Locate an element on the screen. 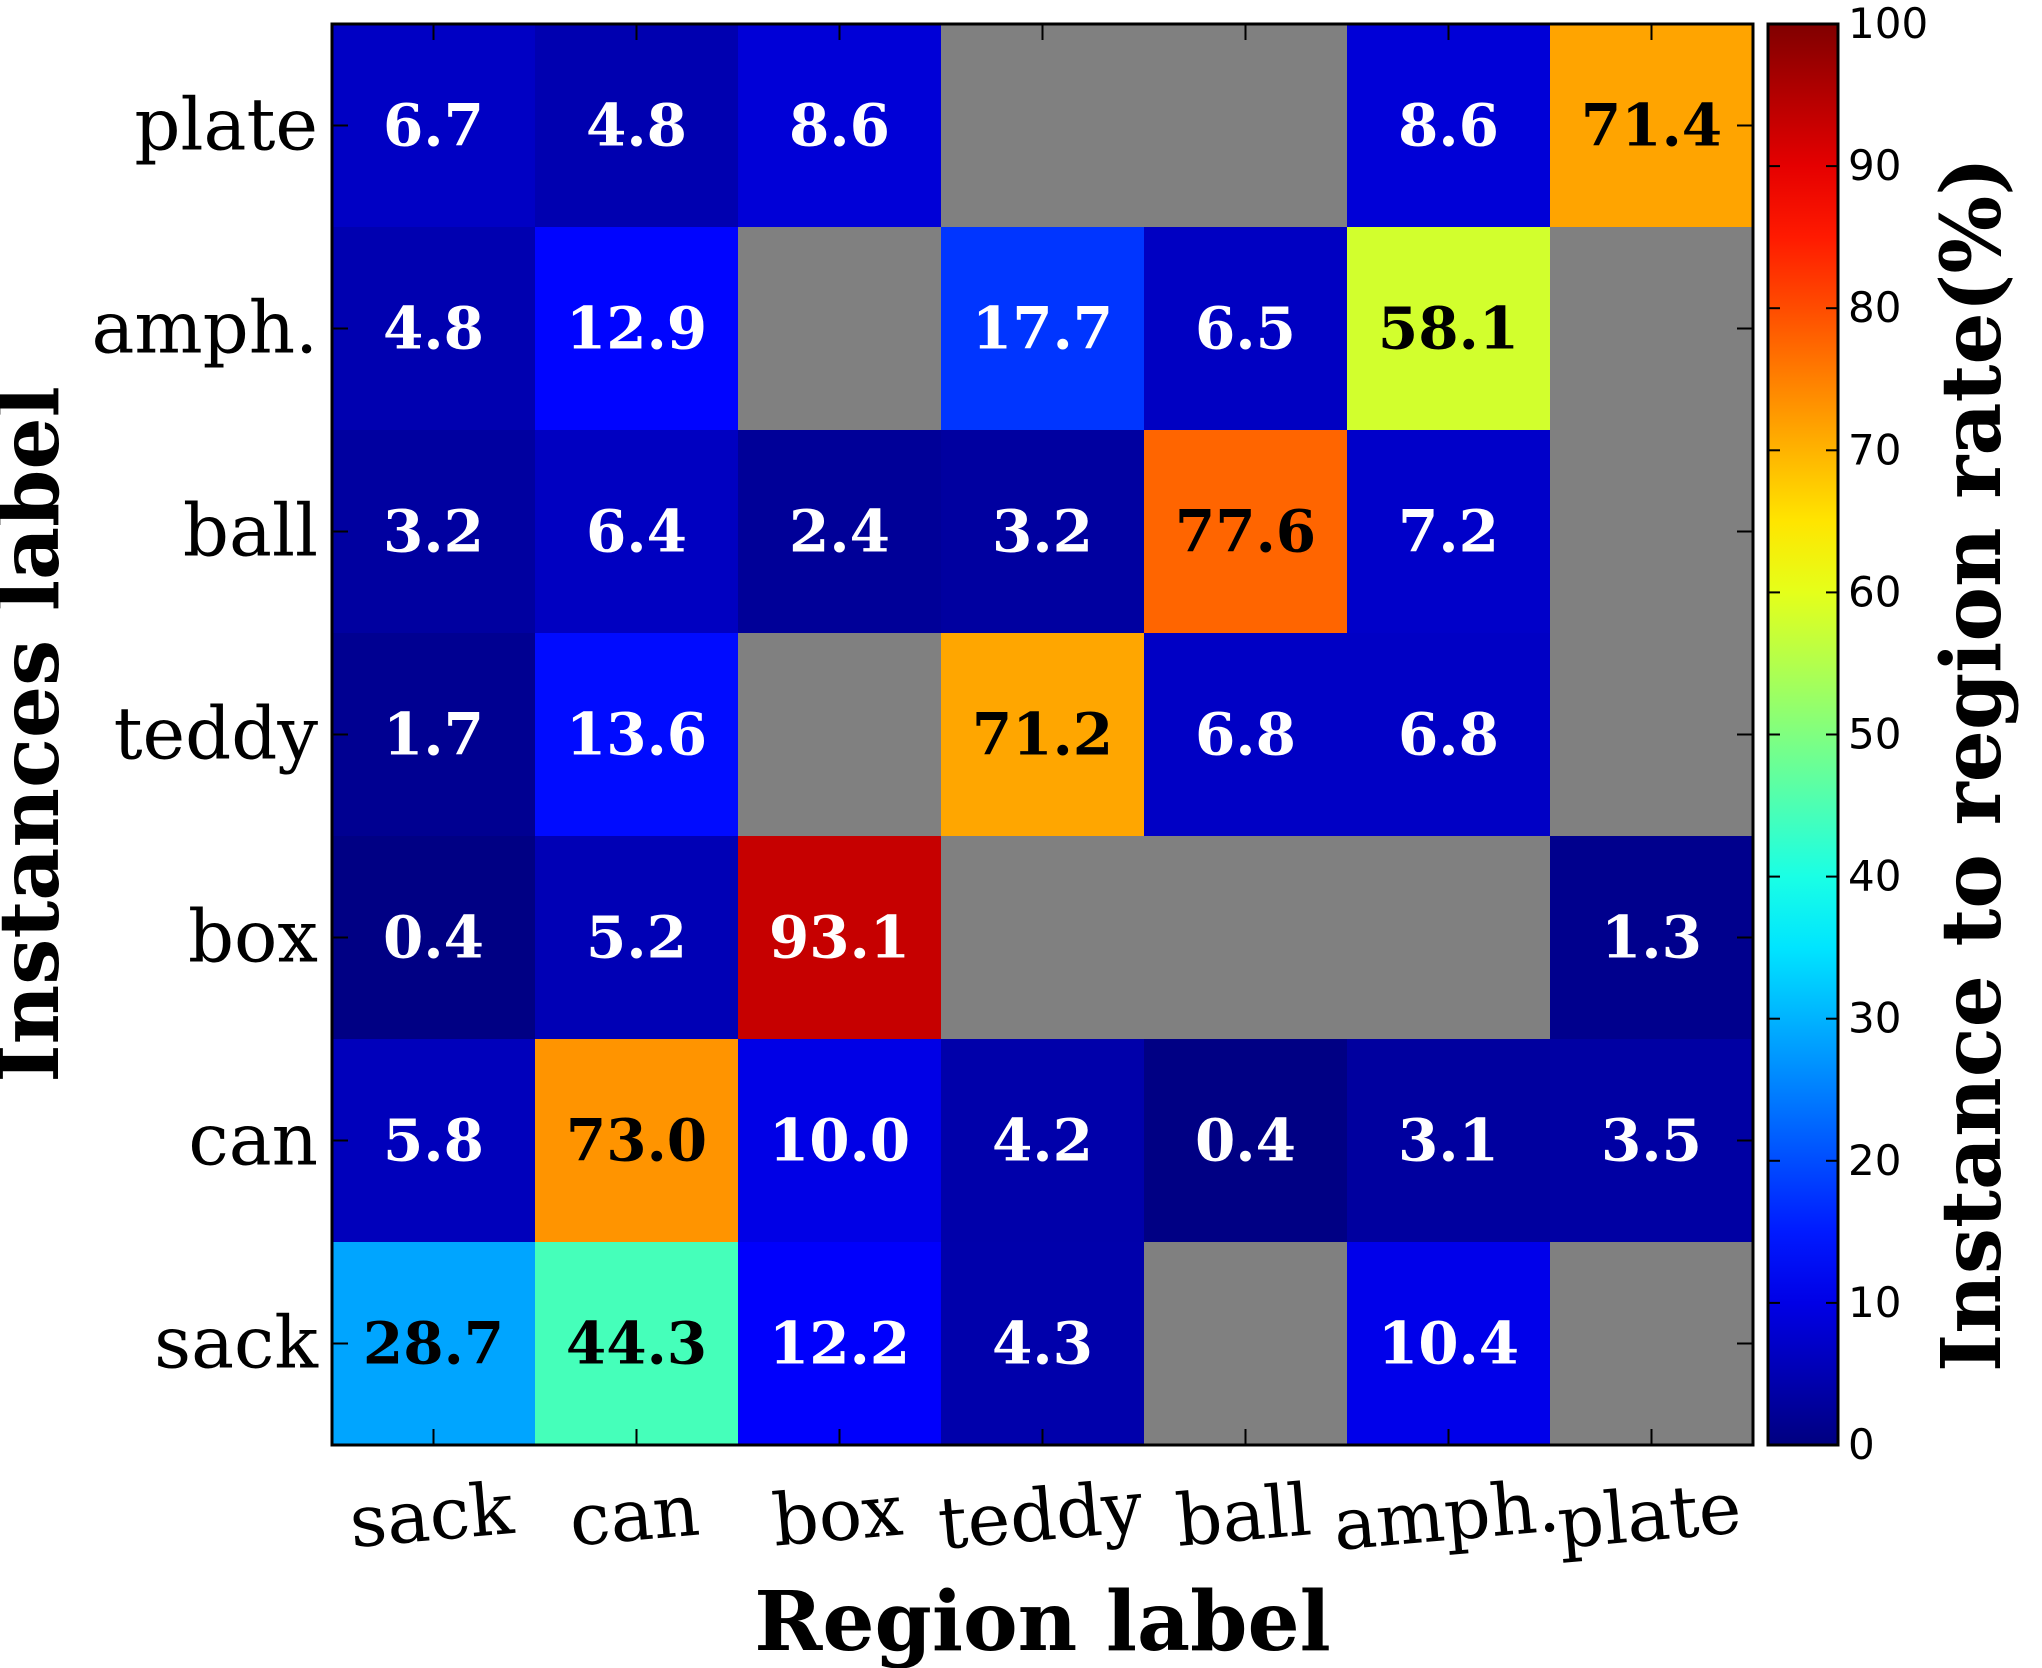 This screenshot has height=1668, width=2042. x-tick-label: can is located at coordinates (634, 1515).